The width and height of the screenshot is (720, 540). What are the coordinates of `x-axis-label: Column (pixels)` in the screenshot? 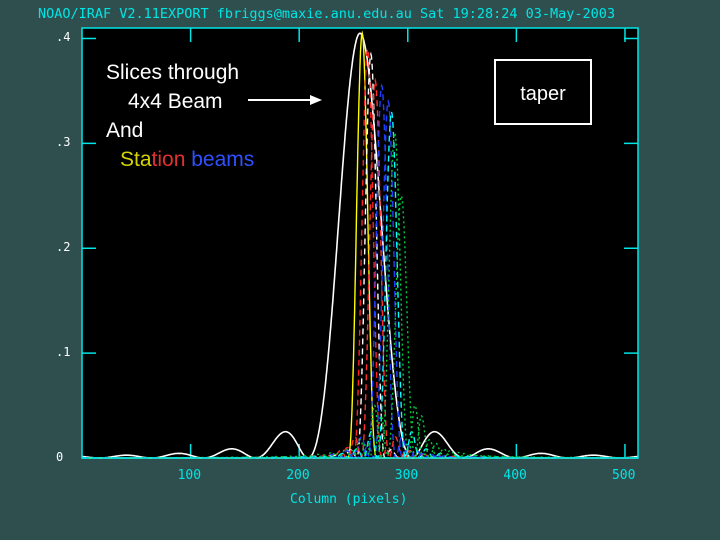 It's located at (349, 499).